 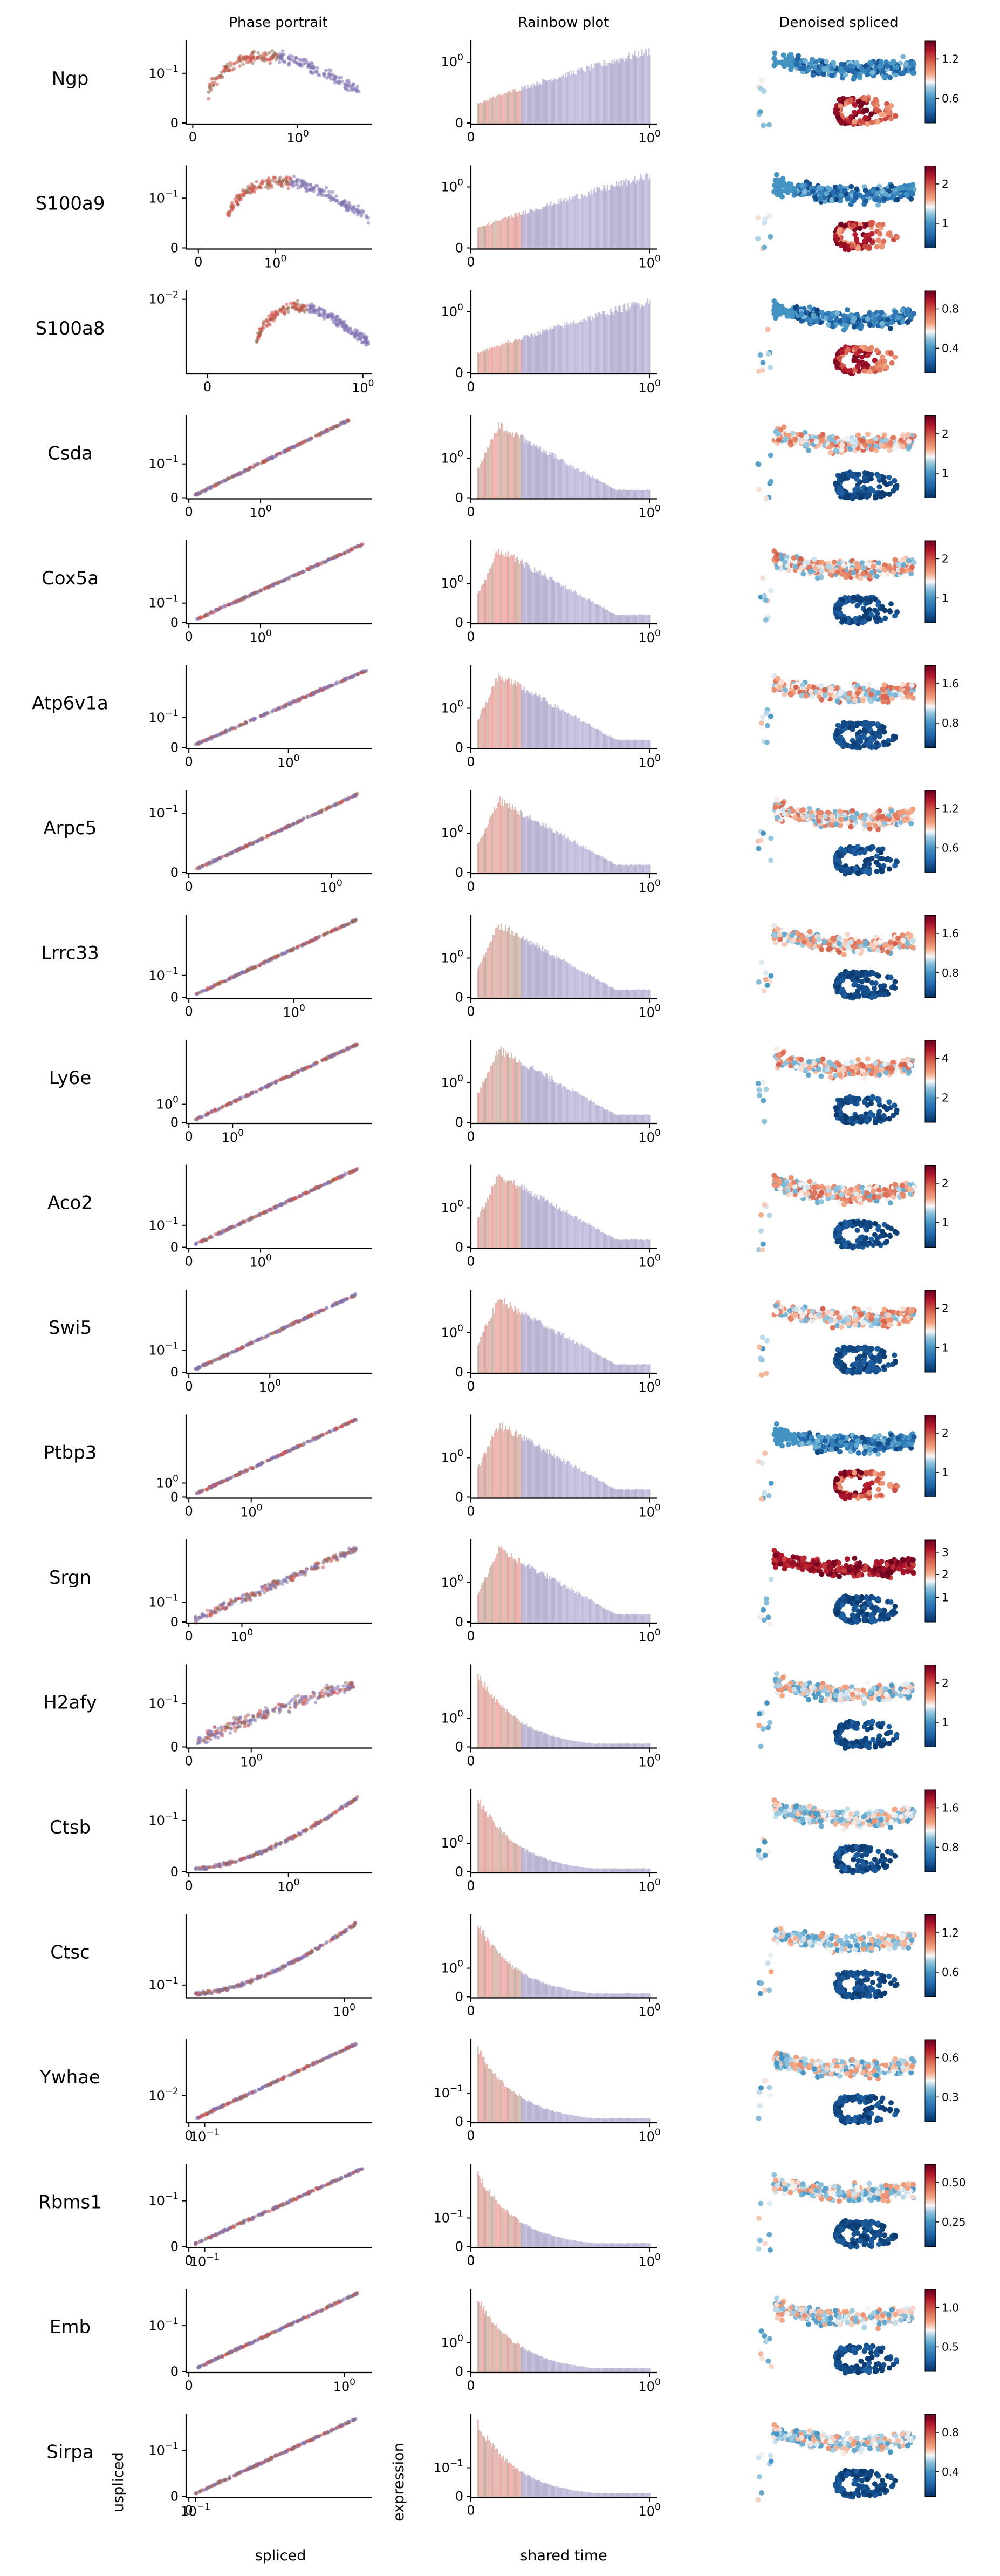 I want to click on rainbow-x-tick-label: 100, so click(x=650, y=262).